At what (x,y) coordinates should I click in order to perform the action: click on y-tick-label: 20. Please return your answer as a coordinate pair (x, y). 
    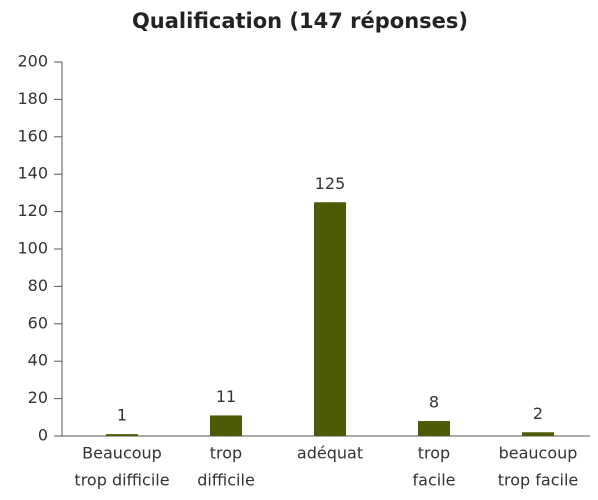
    Looking at the image, I should click on (38, 397).